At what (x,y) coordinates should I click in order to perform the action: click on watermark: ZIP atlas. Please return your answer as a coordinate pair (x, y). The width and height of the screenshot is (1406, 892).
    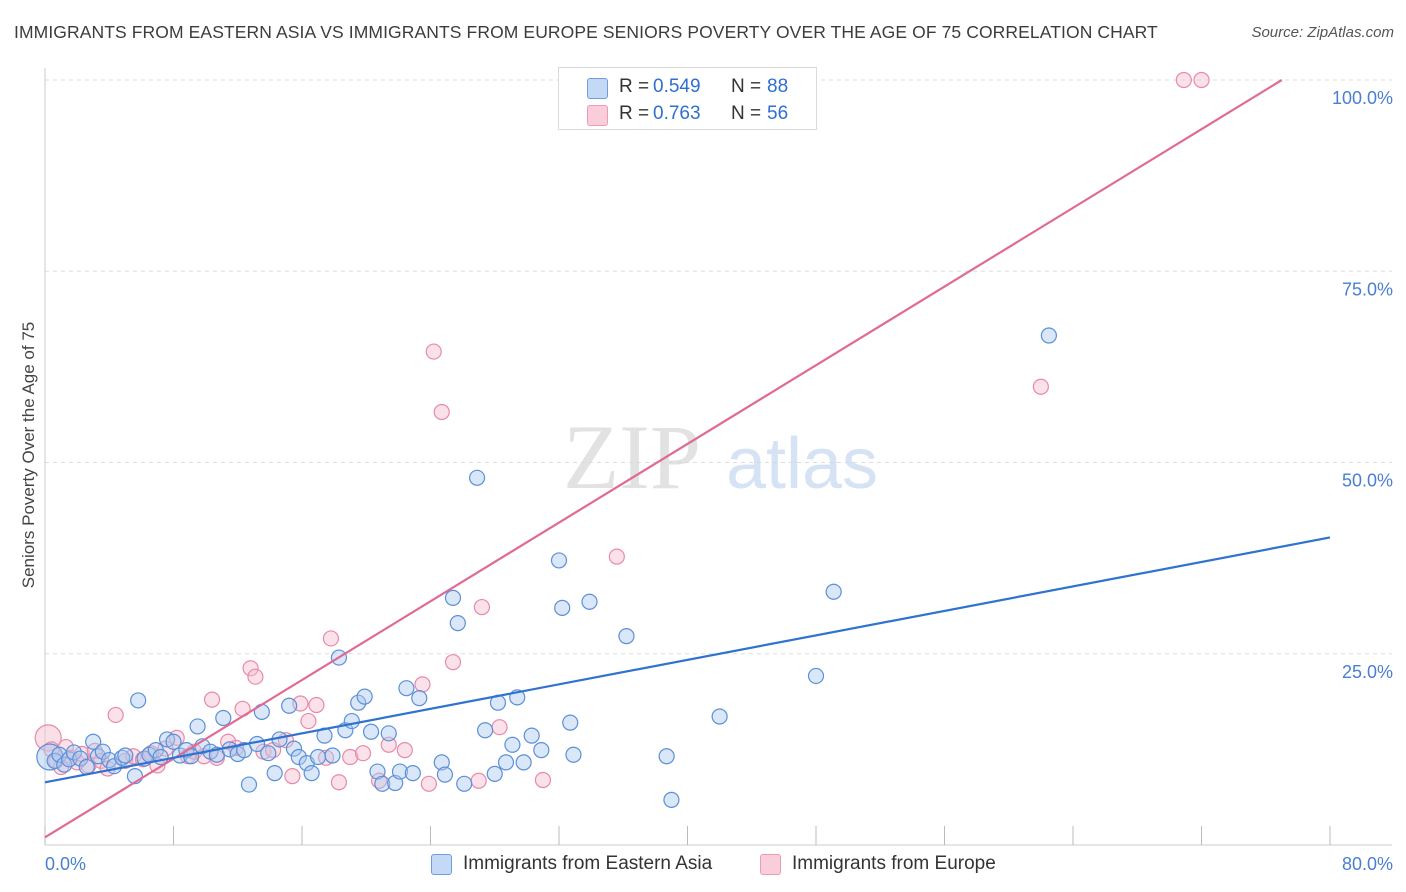
    Looking at the image, I should click on (720, 457).